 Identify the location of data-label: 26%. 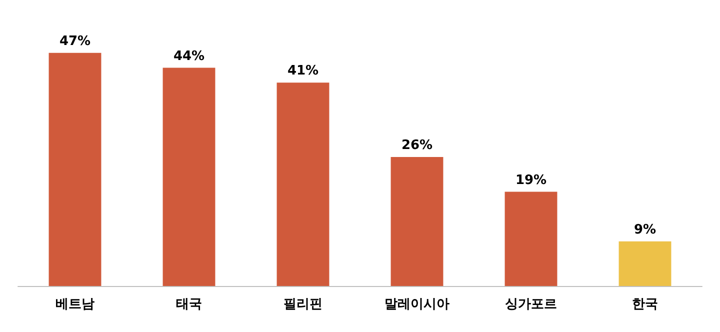
(417, 146).